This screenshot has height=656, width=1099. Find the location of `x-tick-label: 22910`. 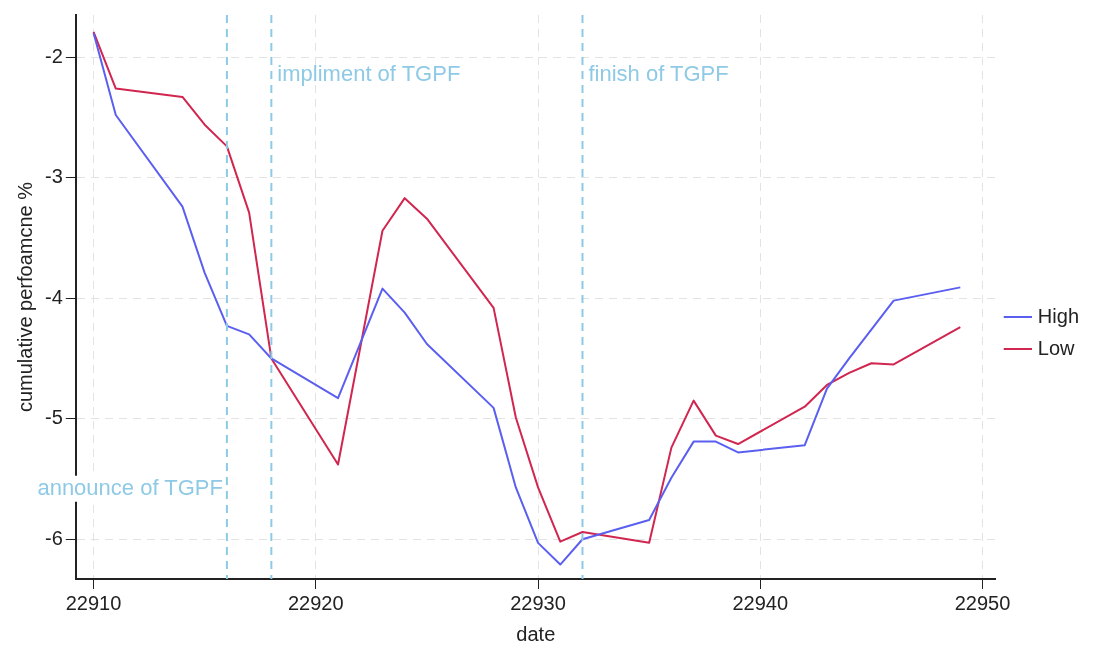

x-tick-label: 22910 is located at coordinates (93, 602).